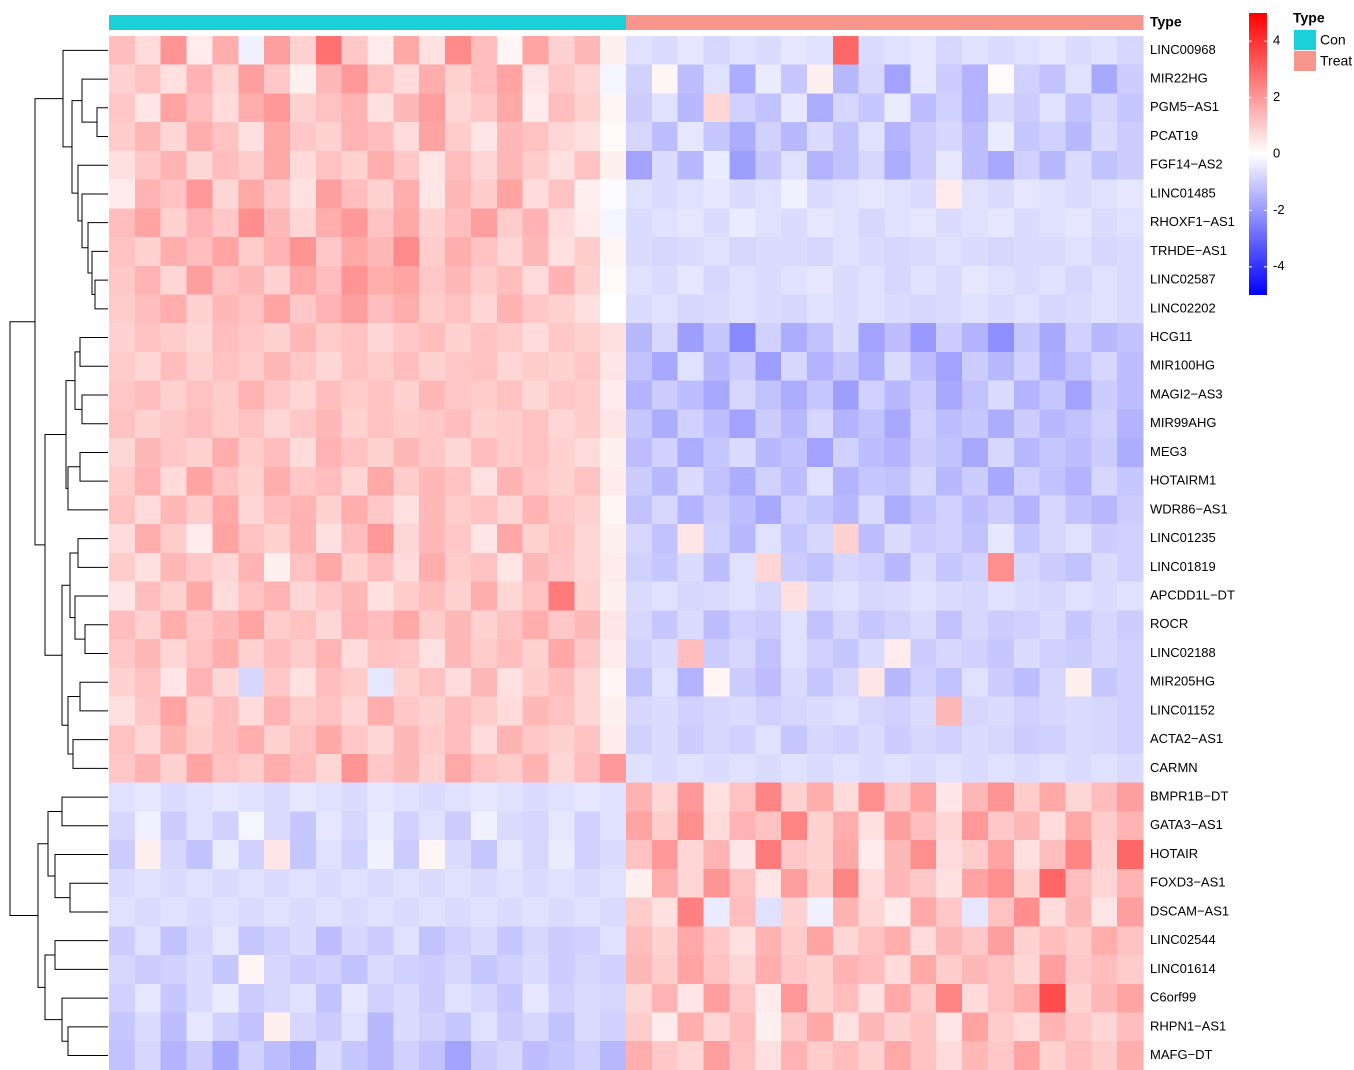 This screenshot has width=1354, height=1070. What do you see at coordinates (1186, 393) in the screenshot?
I see `row-label: MAGI2−AS3` at bounding box center [1186, 393].